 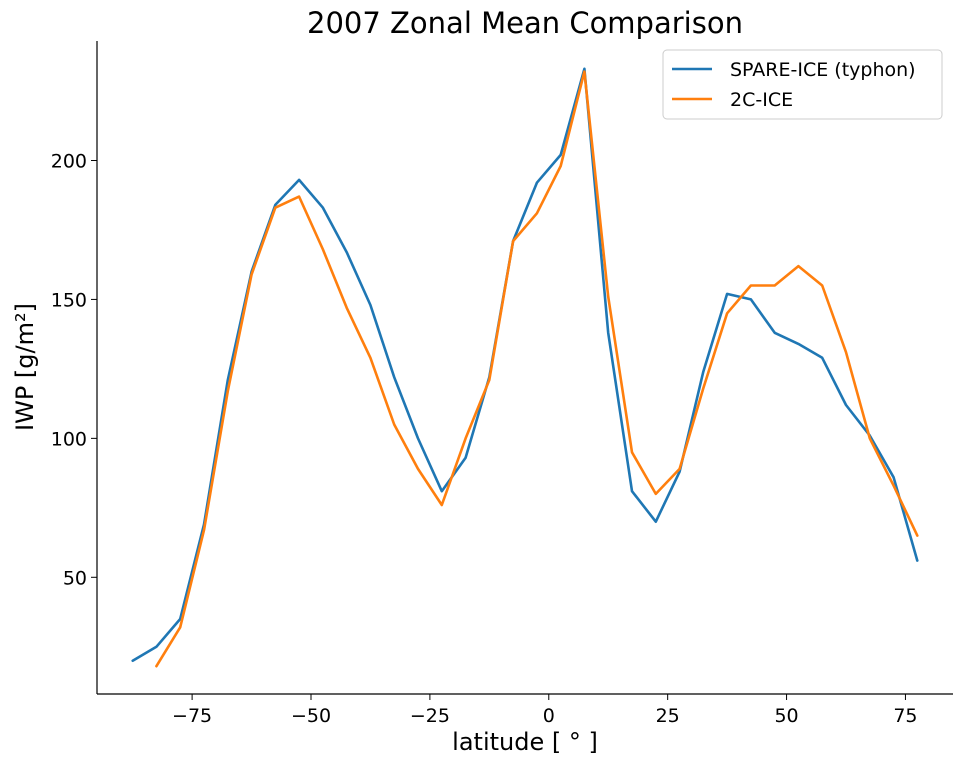 What do you see at coordinates (25, 367) in the screenshot?
I see `y-axis-label: IWP [g/m²]` at bounding box center [25, 367].